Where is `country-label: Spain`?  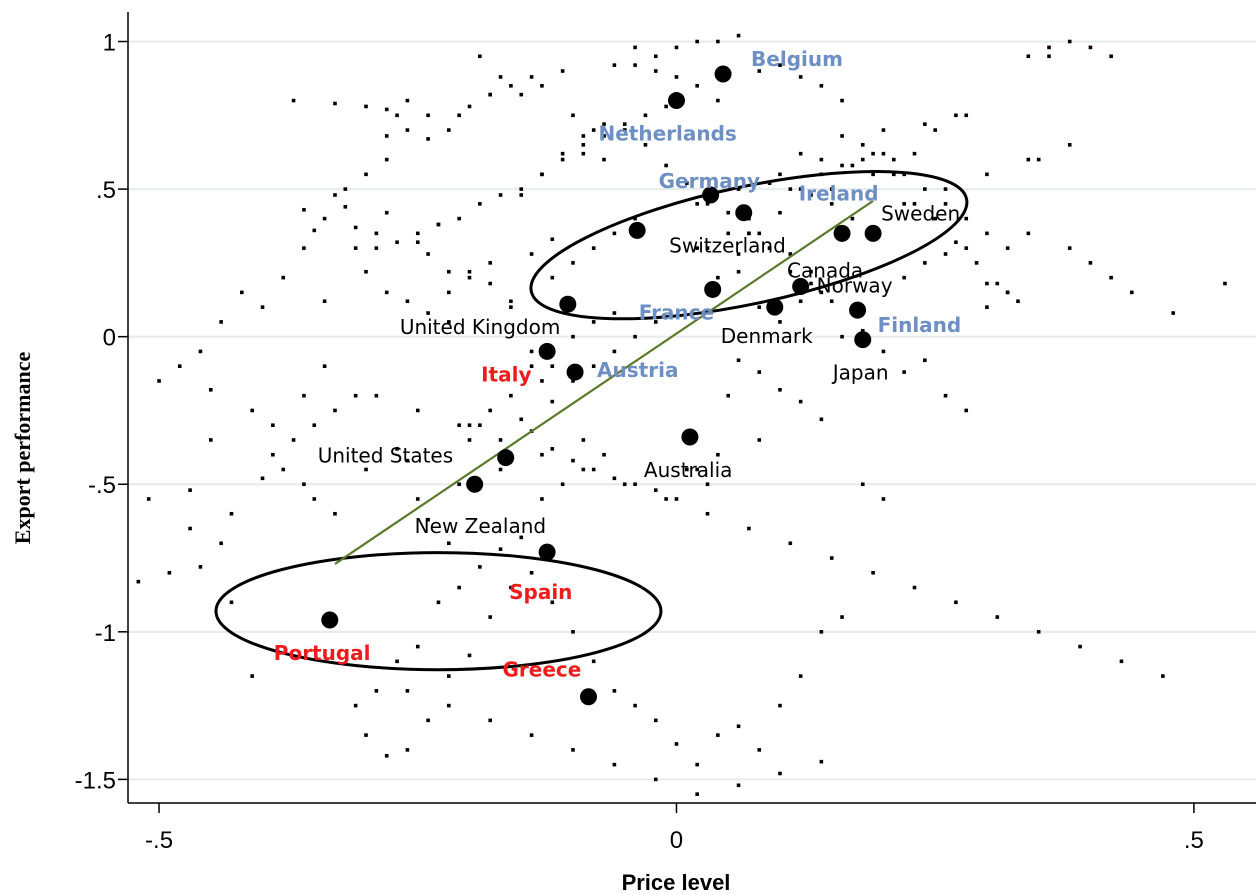 country-label: Spain is located at coordinates (540, 592).